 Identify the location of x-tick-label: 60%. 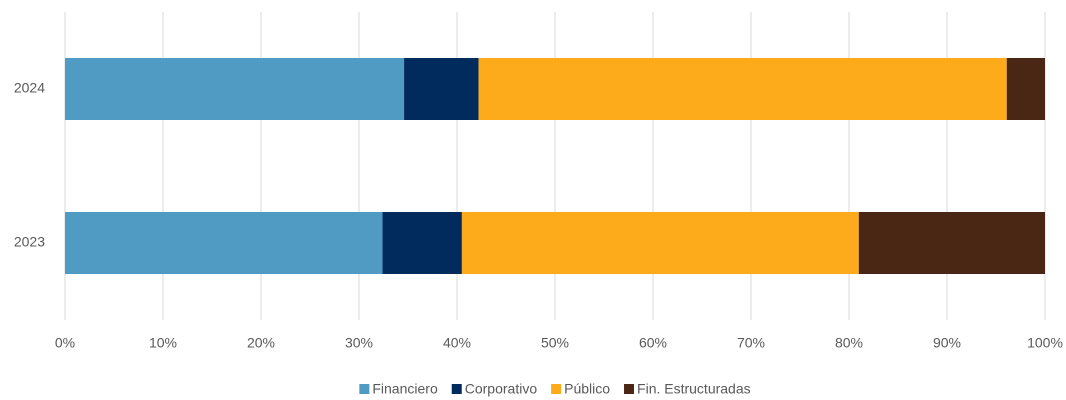
(653, 343).